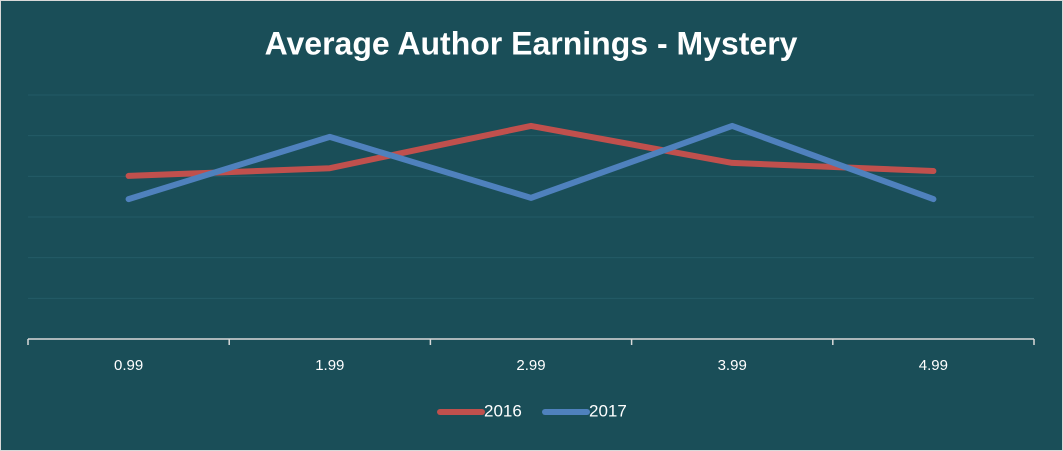 The height and width of the screenshot is (451, 1063). Describe the element at coordinates (608, 410) in the screenshot. I see `legend-label: 2017` at that location.